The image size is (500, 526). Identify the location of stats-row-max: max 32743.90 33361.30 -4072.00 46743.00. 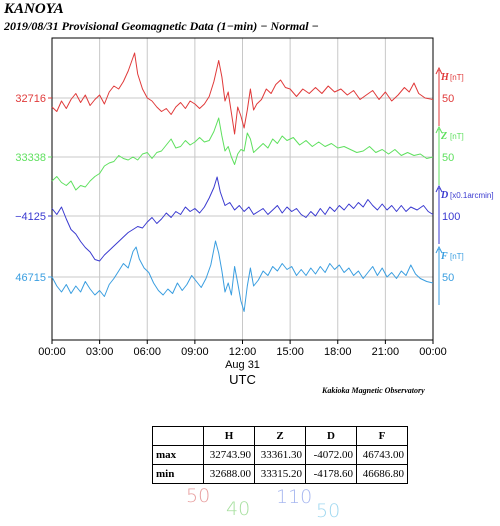
(280, 455).